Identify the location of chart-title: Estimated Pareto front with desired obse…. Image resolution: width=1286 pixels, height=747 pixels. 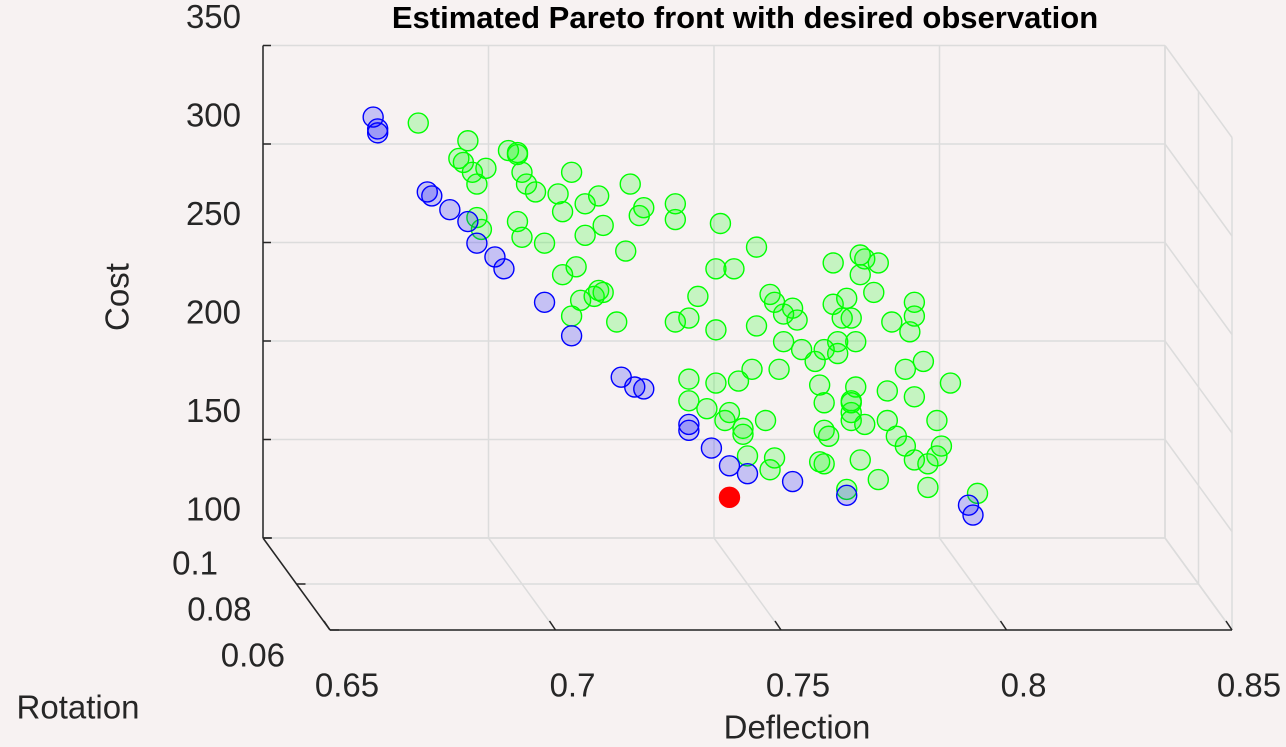
(745, 17).